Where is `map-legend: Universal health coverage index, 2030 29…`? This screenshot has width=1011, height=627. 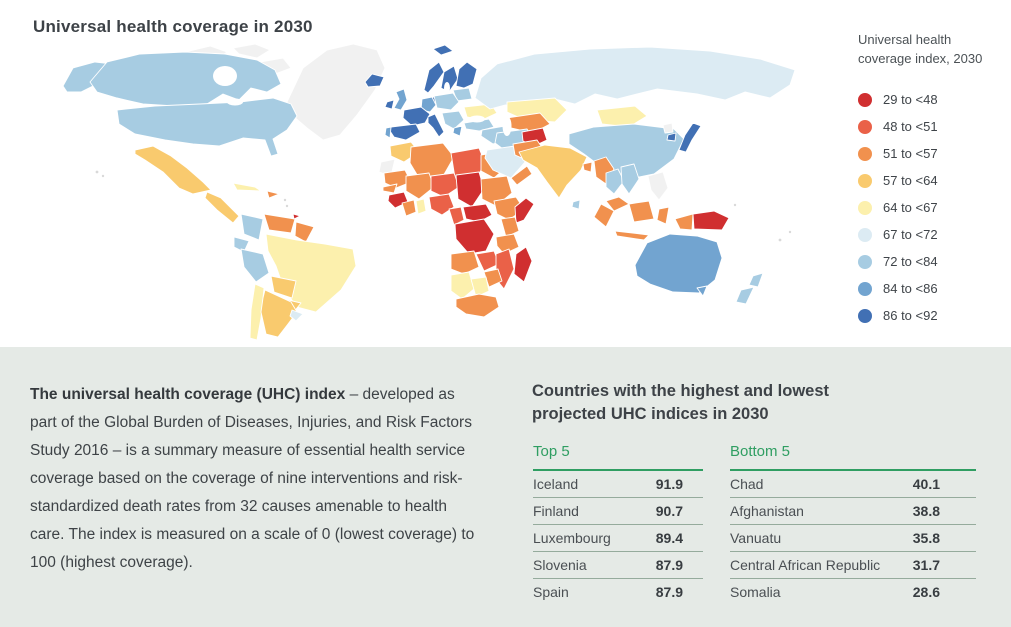
map-legend: Universal health coverage index, 2030 29… is located at coordinates (934, 182).